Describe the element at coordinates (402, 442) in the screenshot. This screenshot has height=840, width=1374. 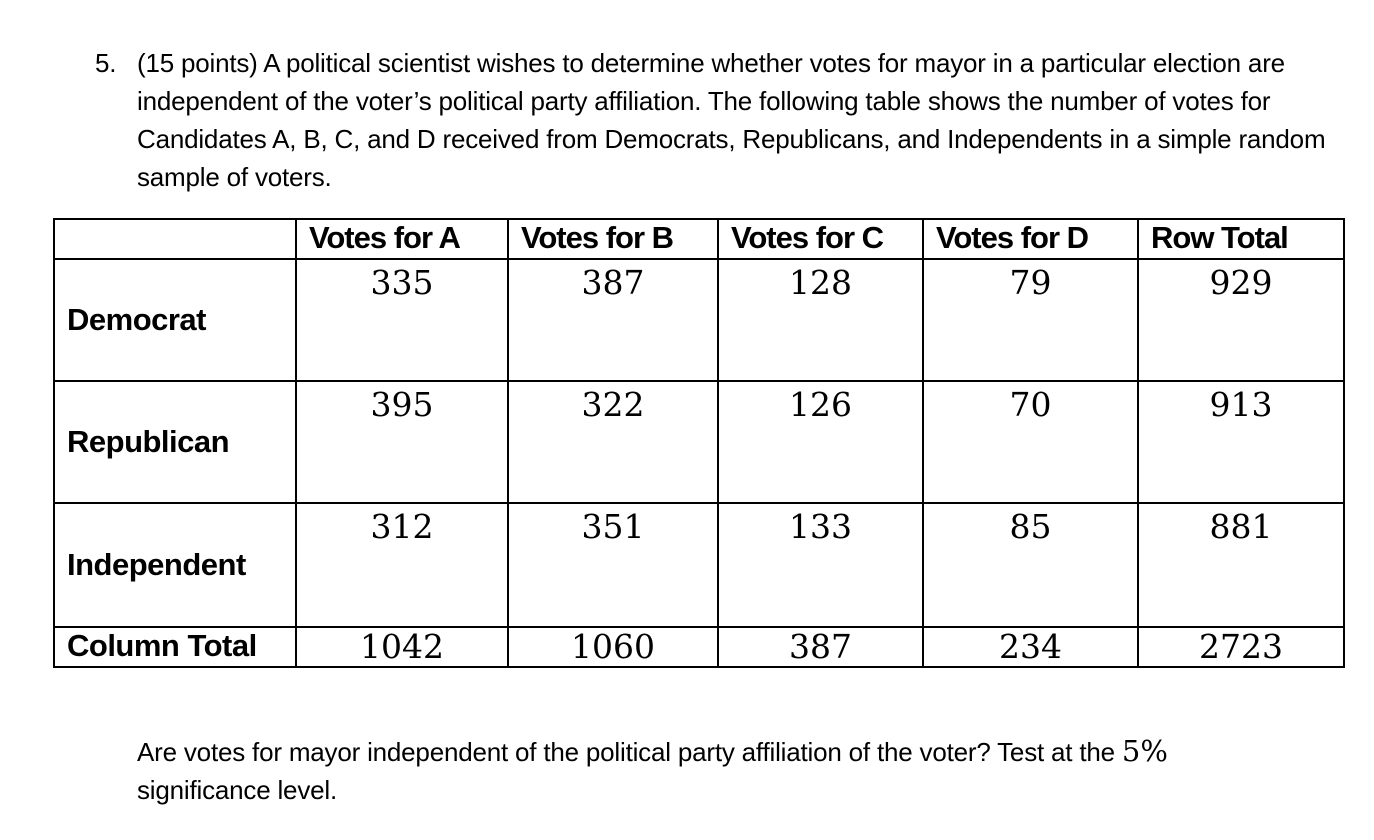
I see `table-cell: 395` at that location.